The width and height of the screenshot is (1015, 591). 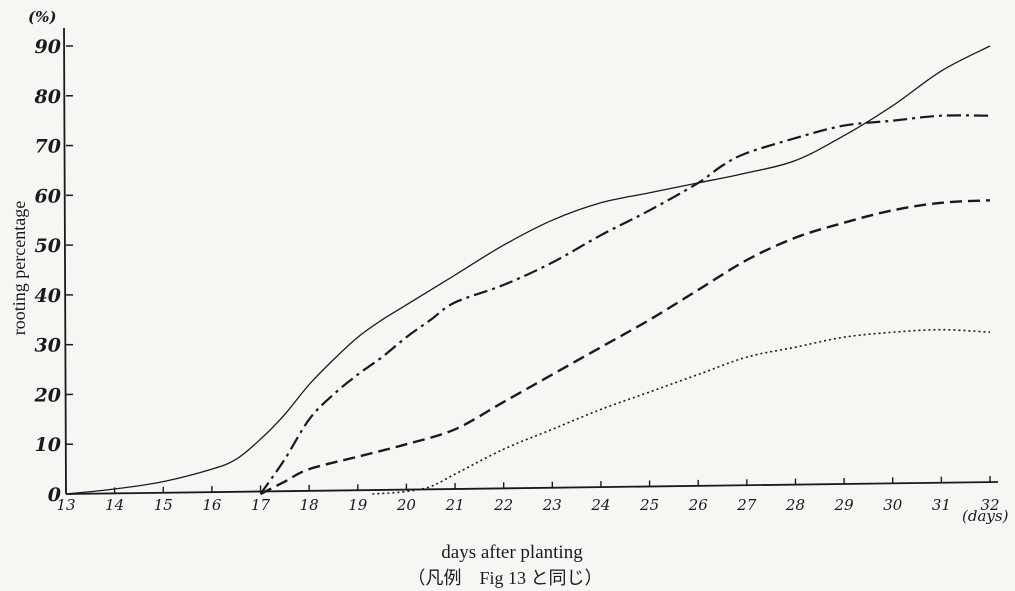 I want to click on x-ticks: 13 14 15 16 17 18 19 20 21 22 23 24 25 26 27 28 29 30 31 32, so click(x=528, y=495).